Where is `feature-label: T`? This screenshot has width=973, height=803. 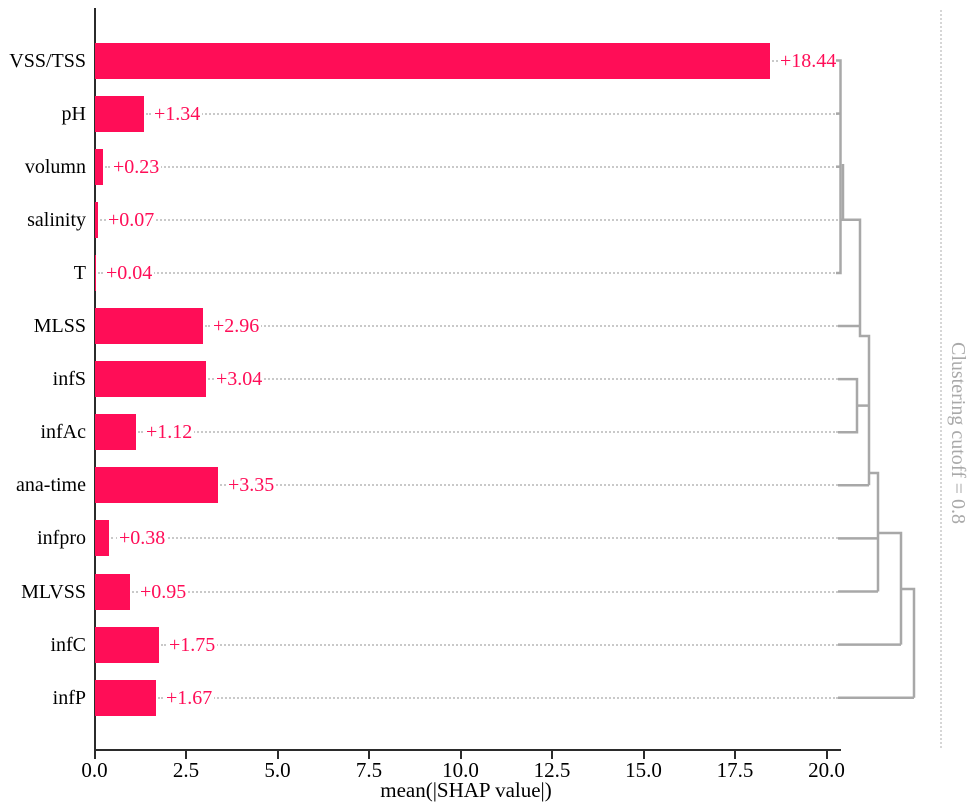
feature-label: T is located at coordinates (79, 272).